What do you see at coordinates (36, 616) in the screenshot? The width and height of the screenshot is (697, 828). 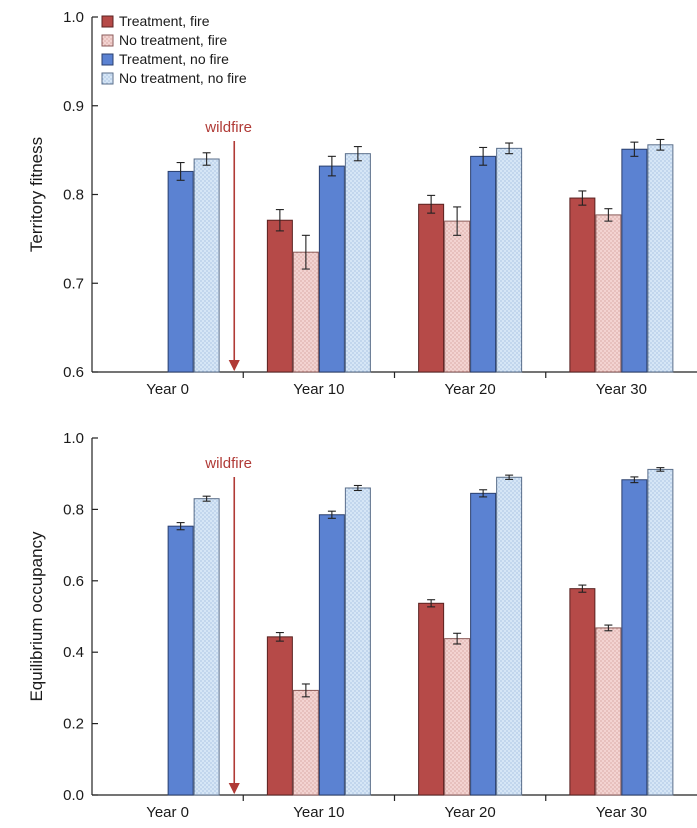 I see `y-axis-title: Equilibrium occupancy` at bounding box center [36, 616].